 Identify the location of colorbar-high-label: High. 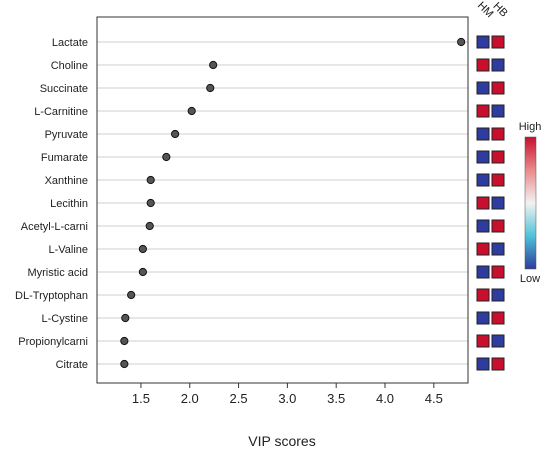
(530, 127).